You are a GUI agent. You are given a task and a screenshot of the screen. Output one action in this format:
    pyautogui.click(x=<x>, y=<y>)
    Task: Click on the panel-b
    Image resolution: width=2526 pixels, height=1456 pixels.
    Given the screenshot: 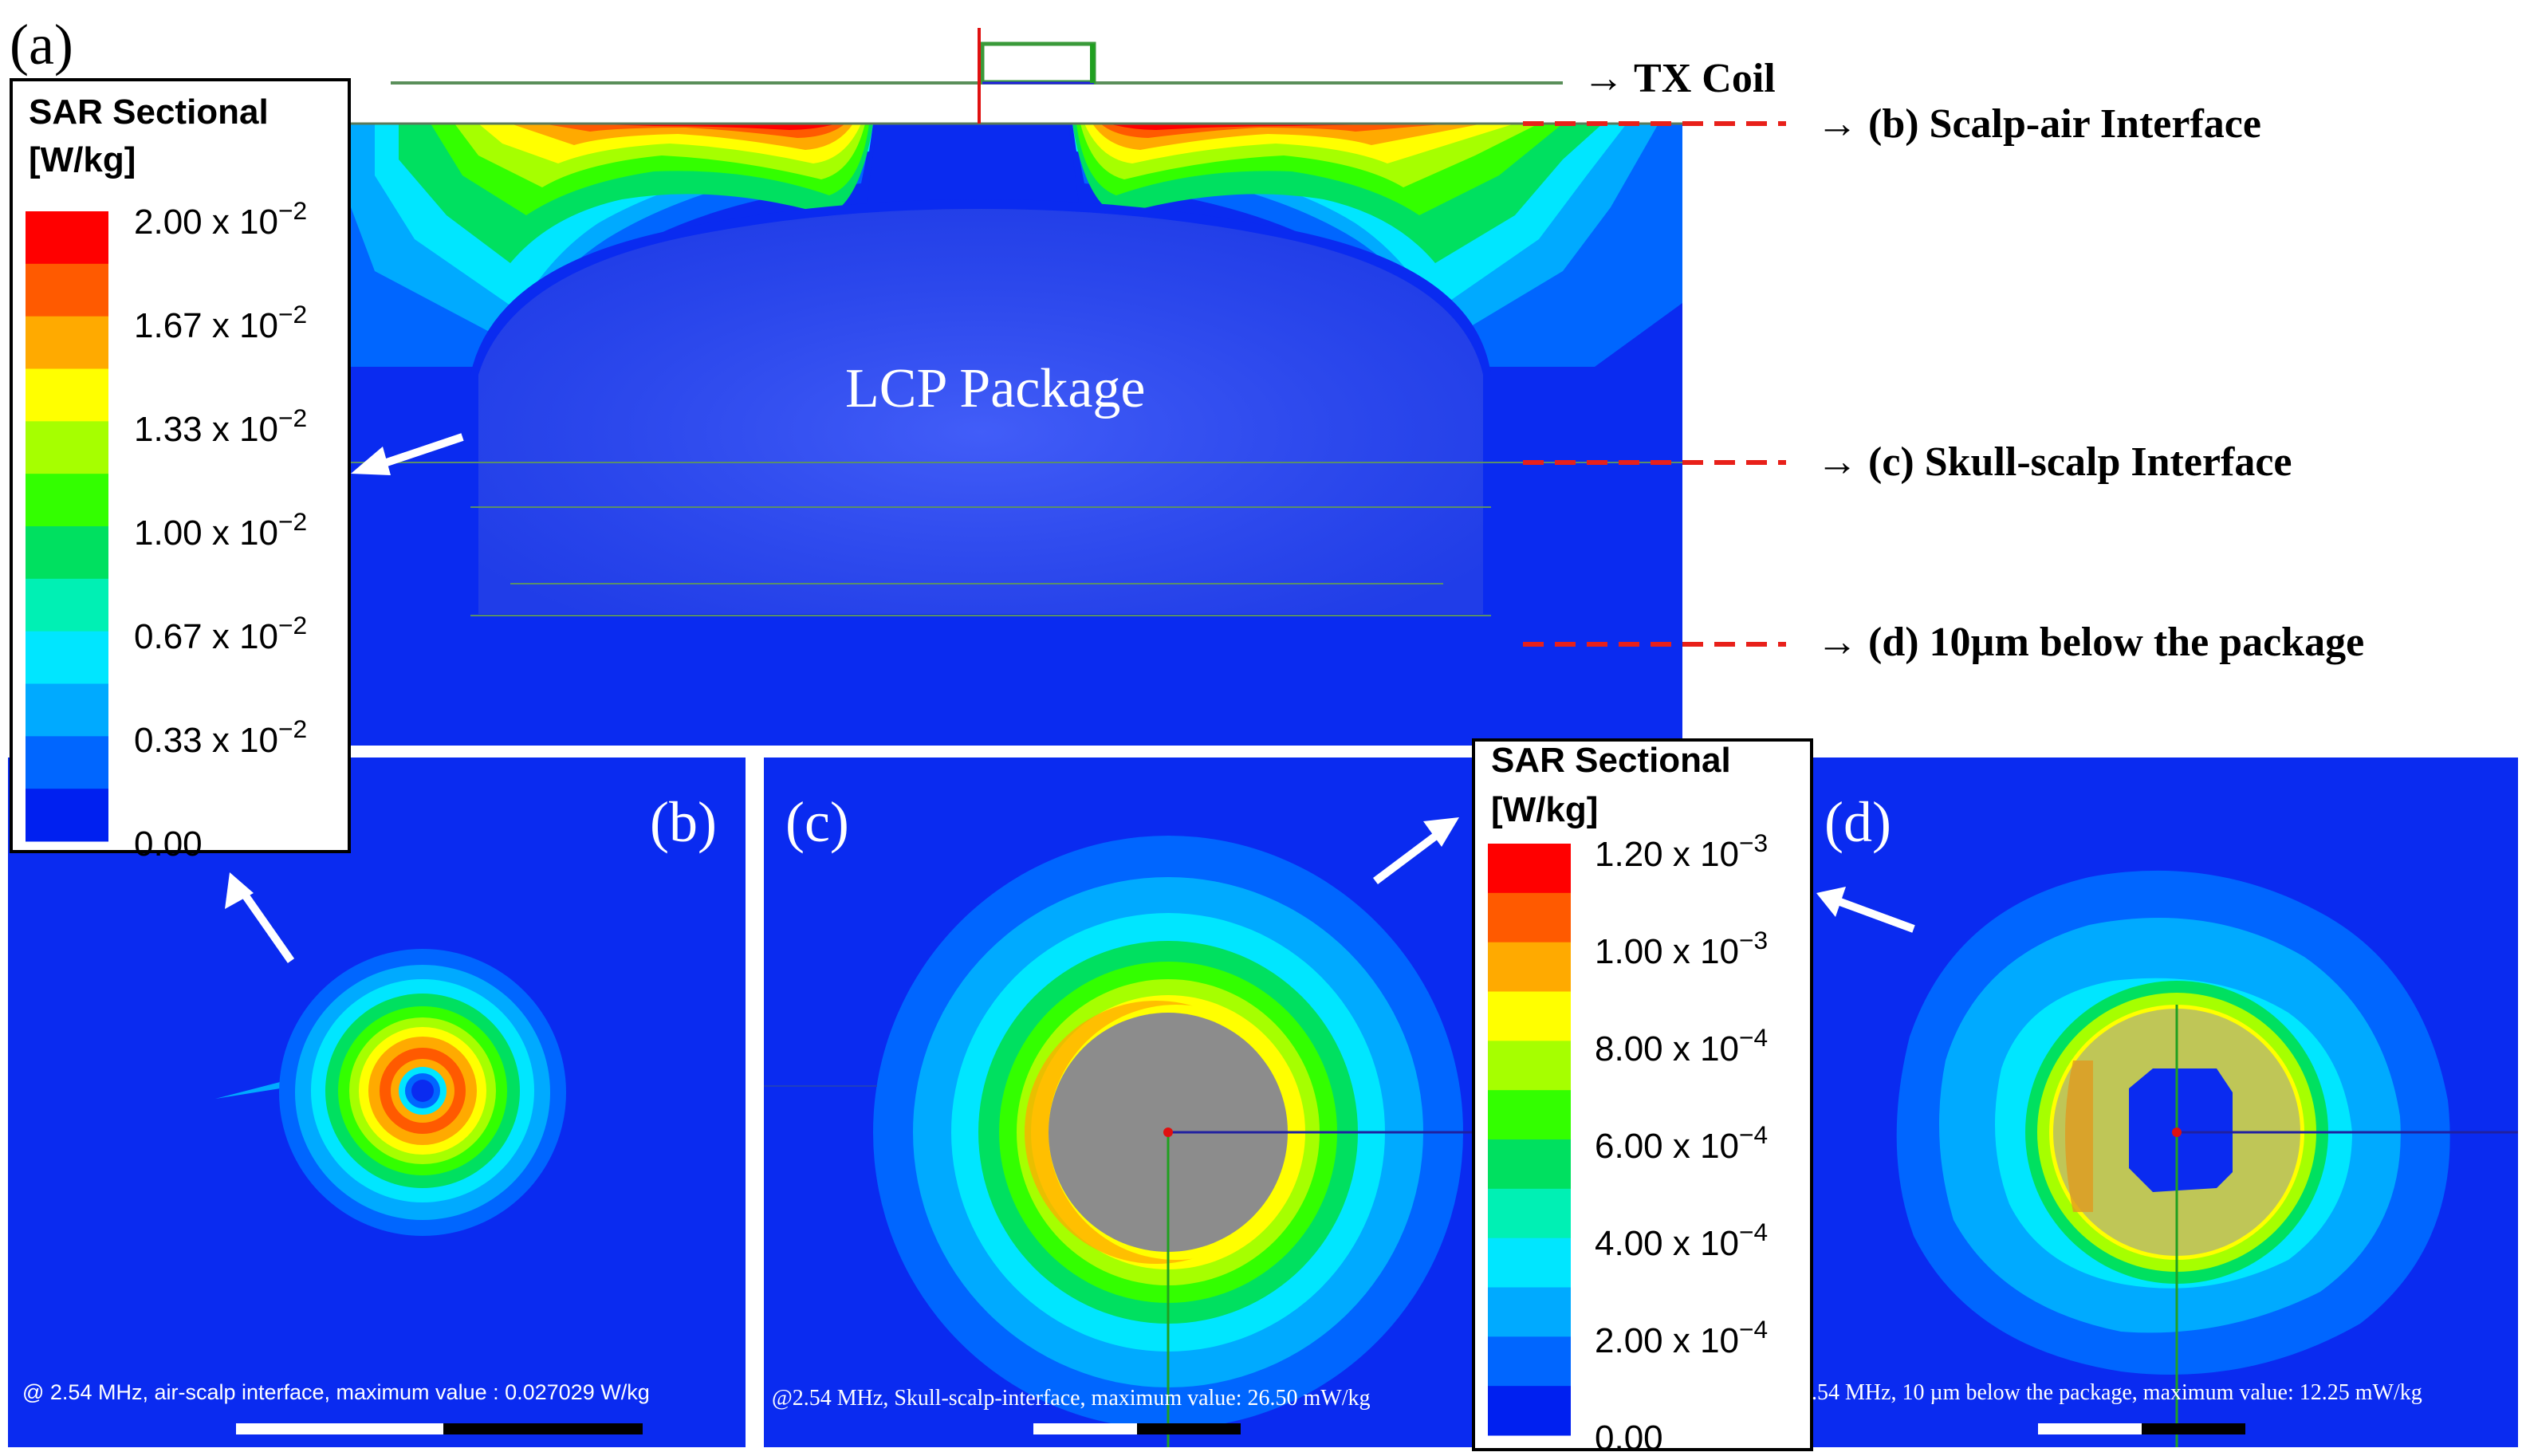 What is the action you would take?
    pyautogui.click(x=377, y=1102)
    